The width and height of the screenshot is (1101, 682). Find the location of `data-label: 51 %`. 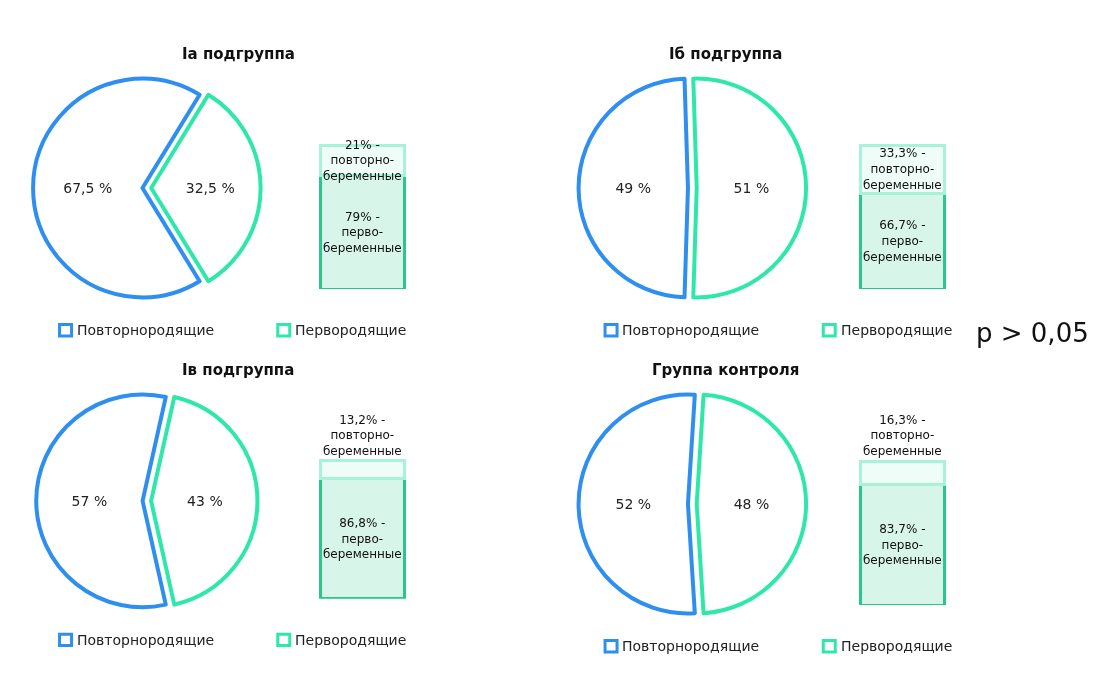

data-label: 51 % is located at coordinates (751, 188).